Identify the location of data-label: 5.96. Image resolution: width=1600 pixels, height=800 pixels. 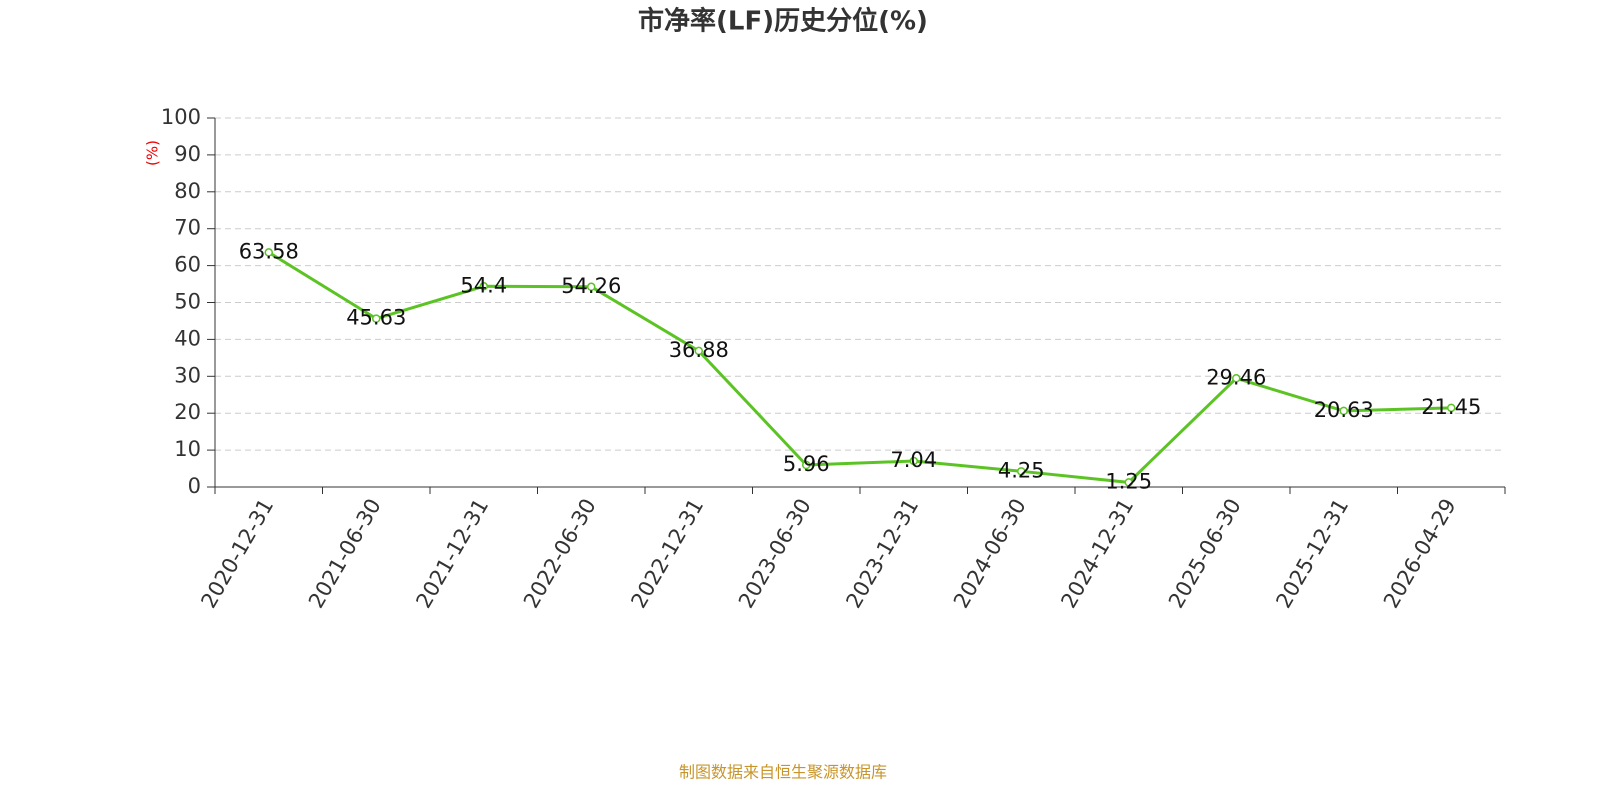
(806, 464).